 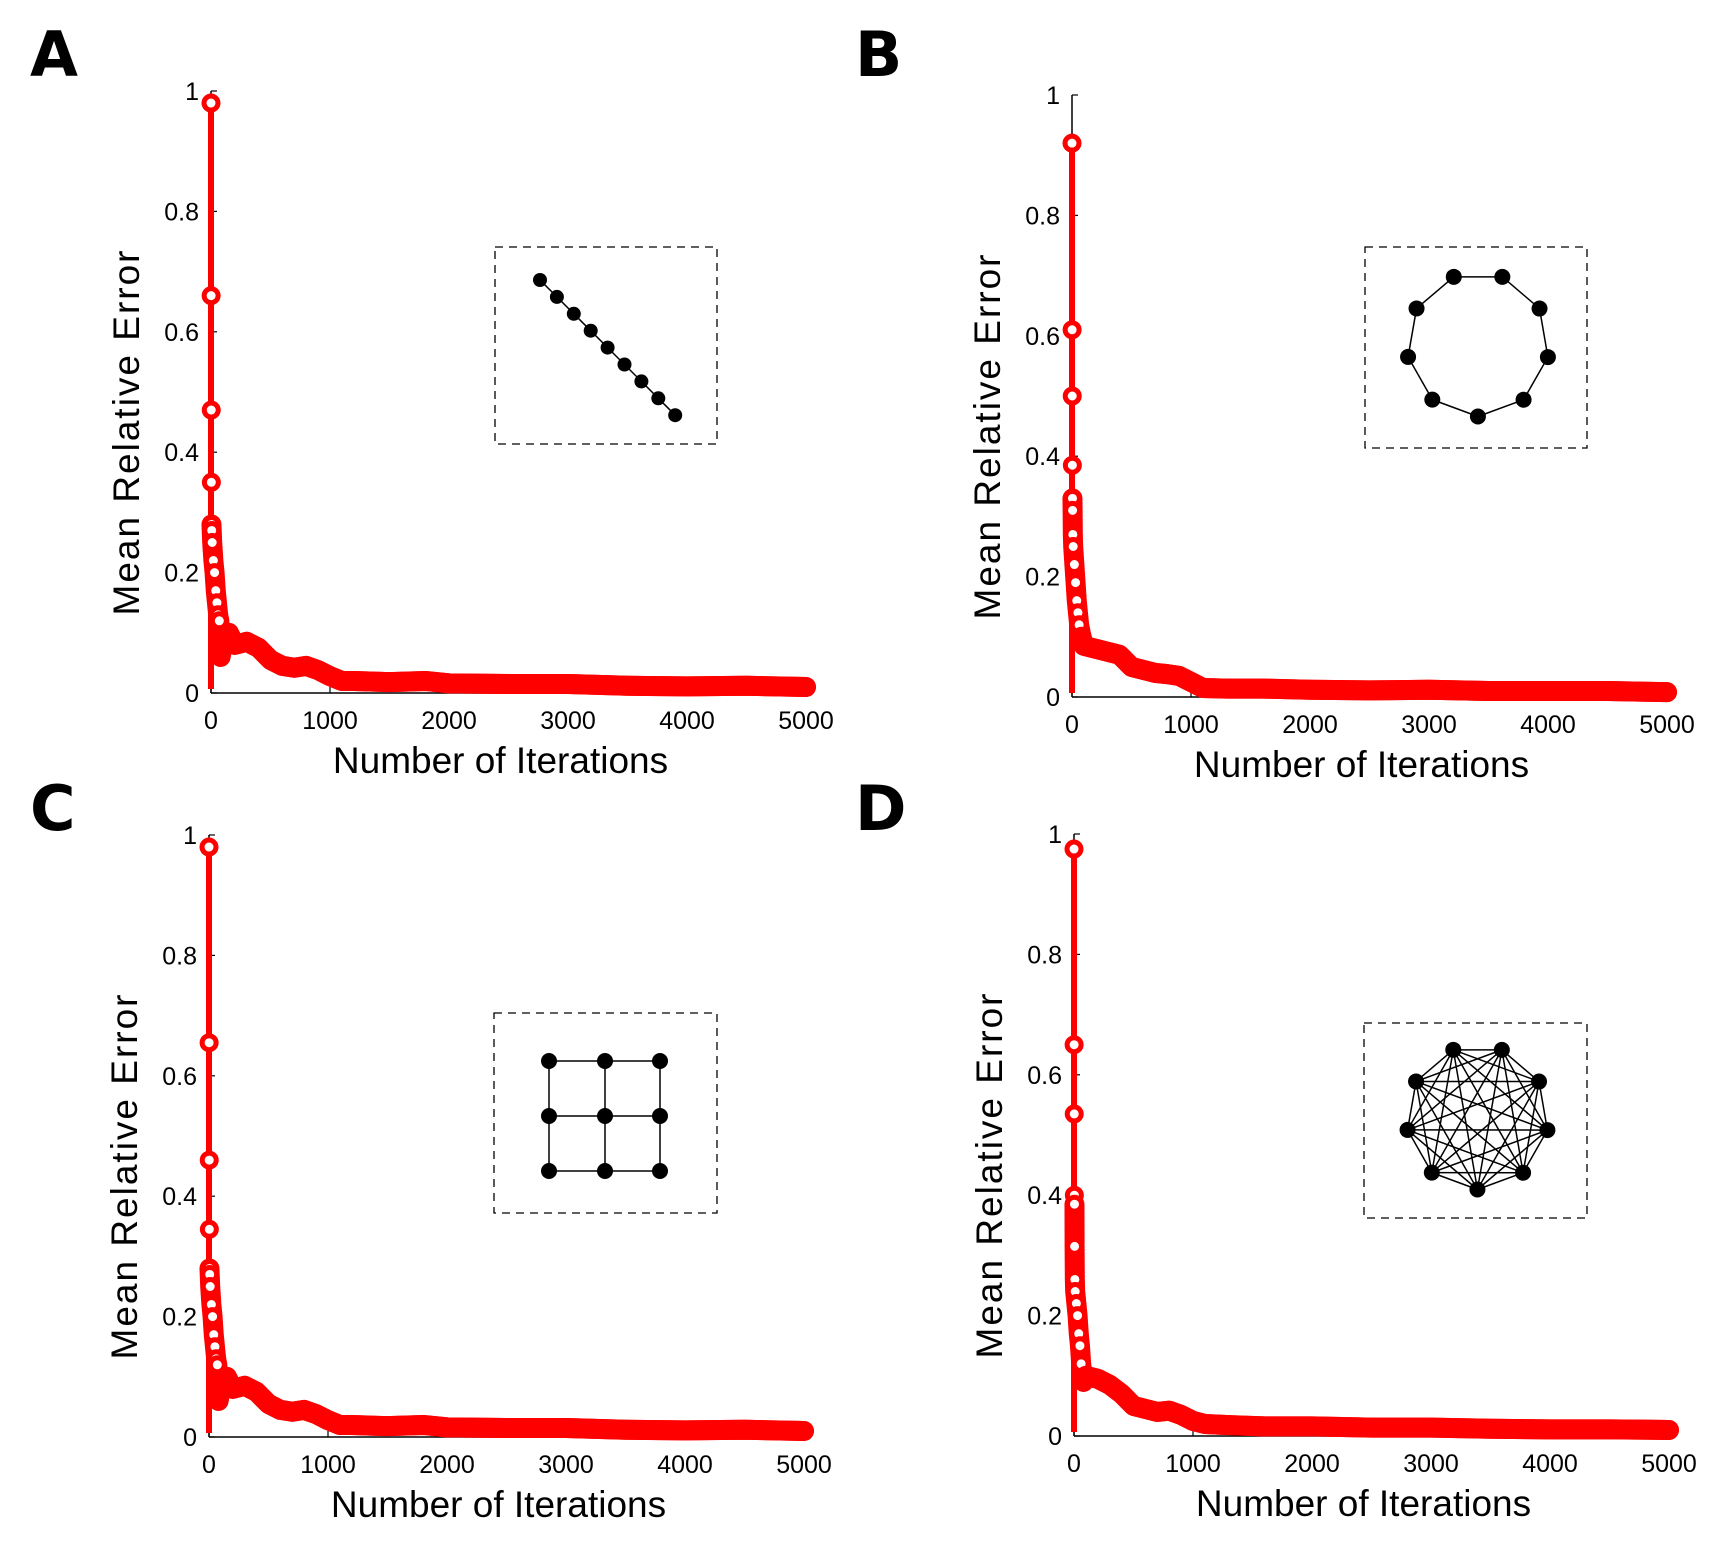 I want to click on panel-label: A, so click(x=54, y=54).